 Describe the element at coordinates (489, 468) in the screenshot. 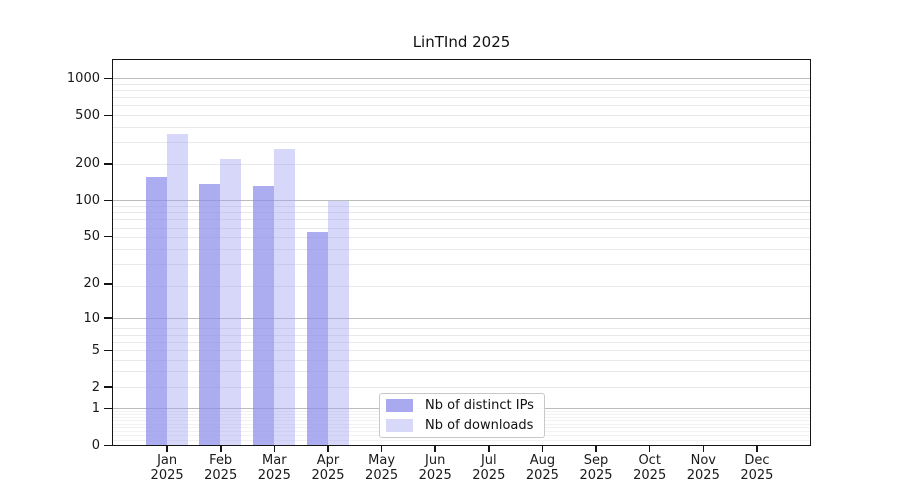

I see `x-tick-label: Jul 2025` at that location.